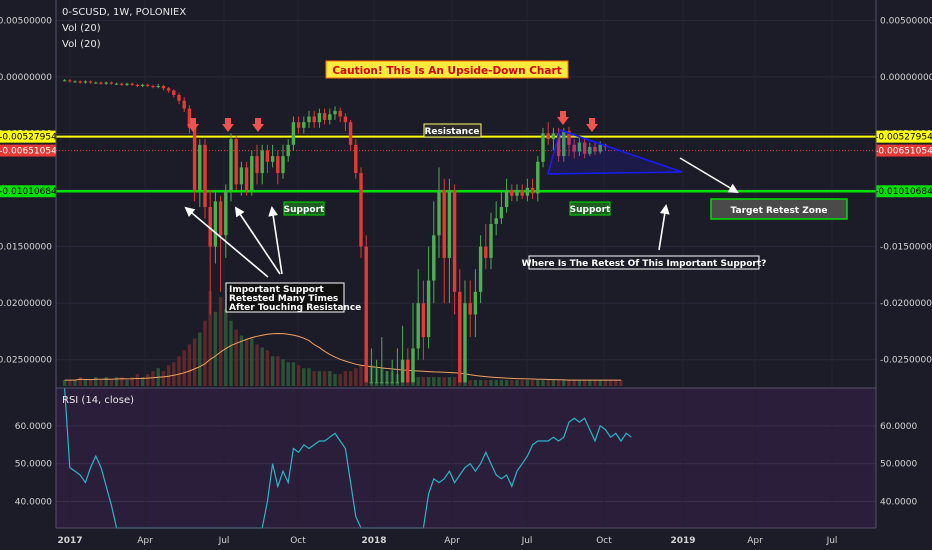  Describe the element at coordinates (904, 136) in the screenshot. I see `price-label-right-box-resistance` at that location.